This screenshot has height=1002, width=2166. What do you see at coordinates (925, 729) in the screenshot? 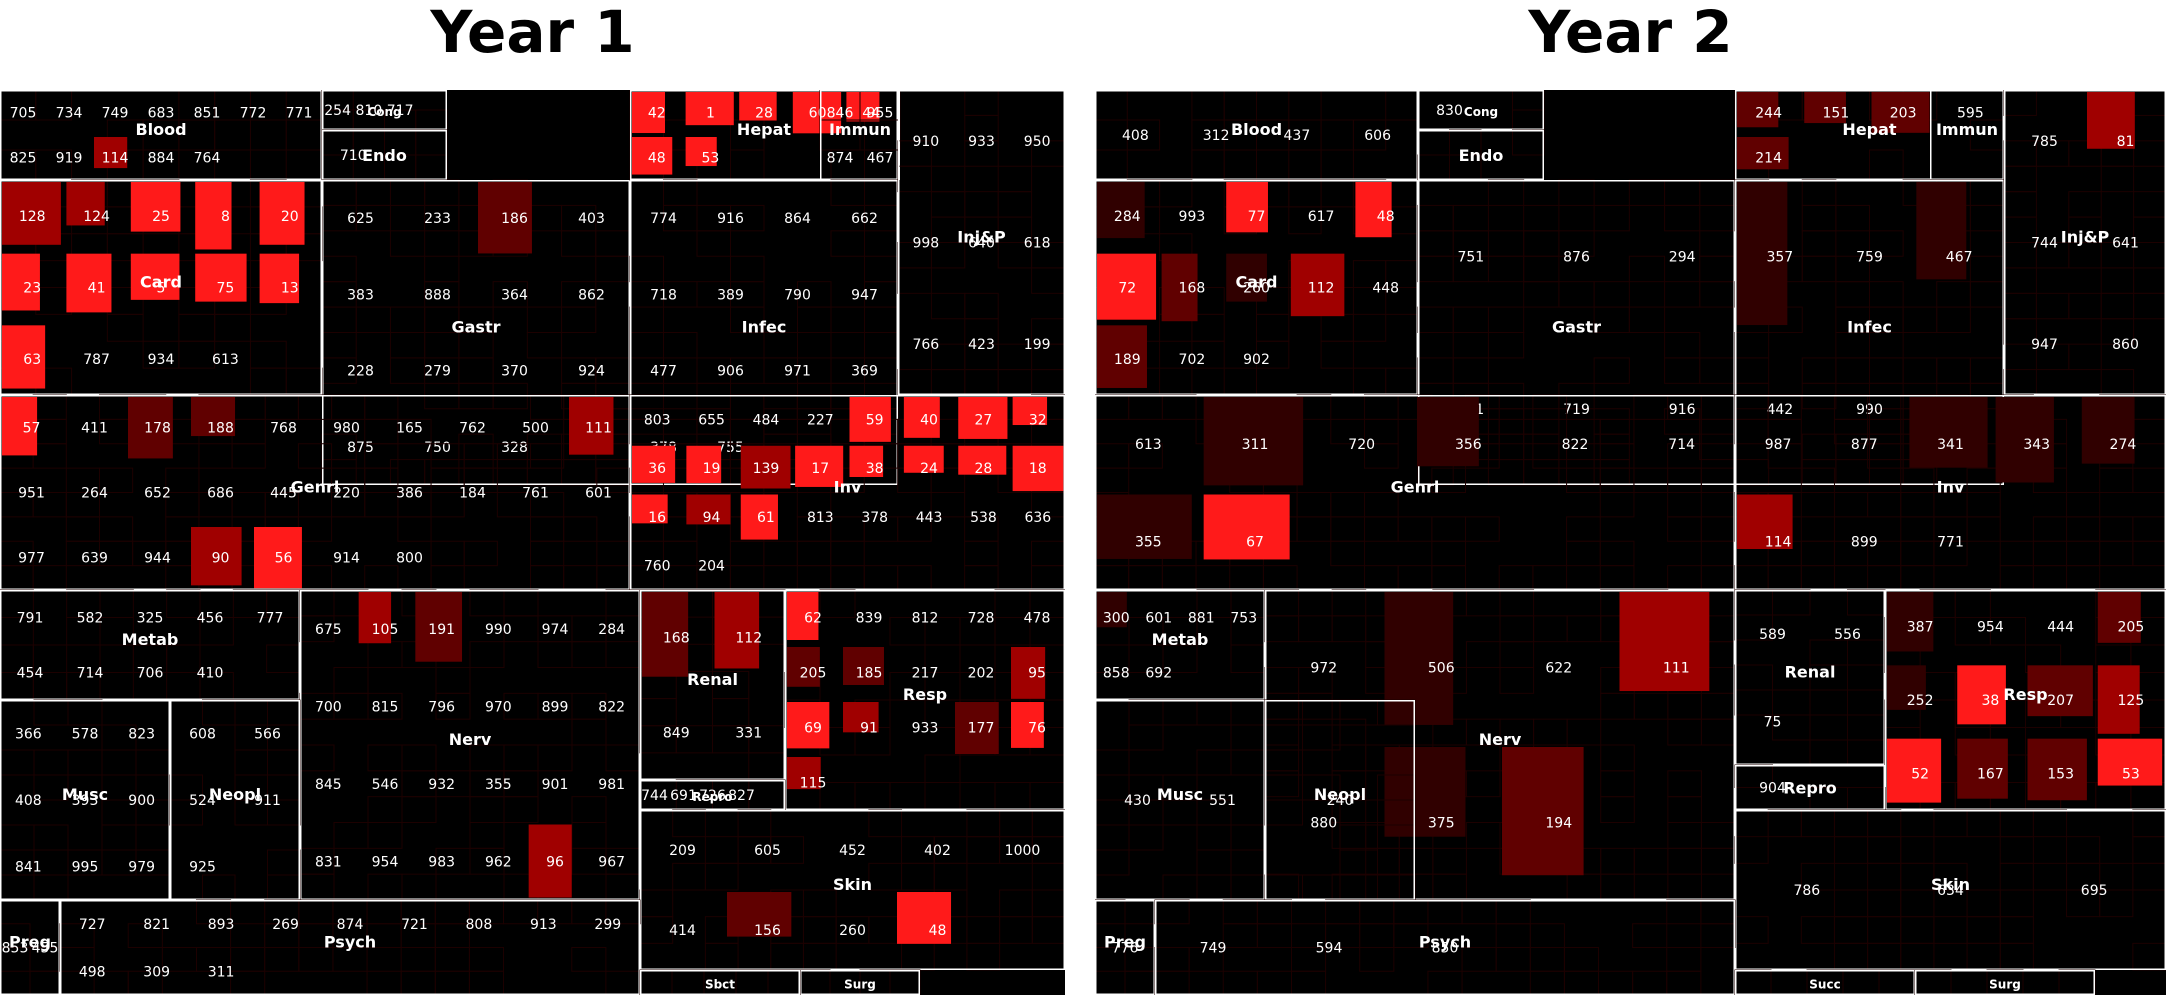
I see `cell-label: 933` at bounding box center [925, 729].